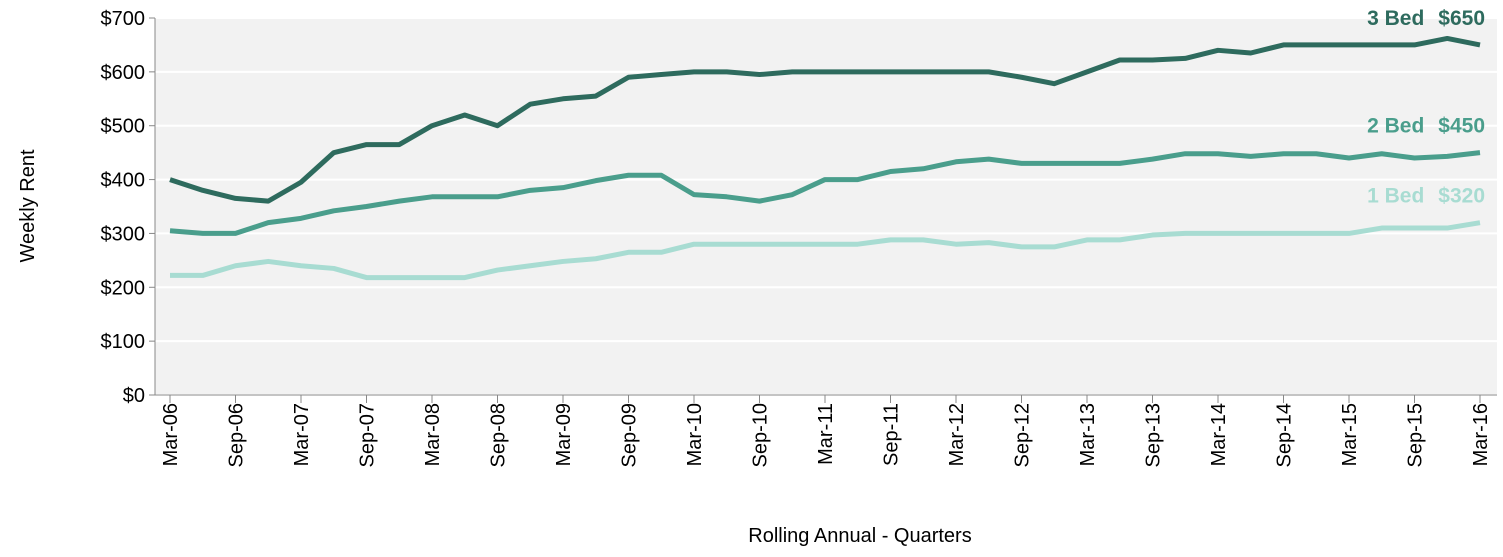 The width and height of the screenshot is (1503, 557). What do you see at coordinates (368, 435) in the screenshot?
I see `x-tick-label: Sep-07` at bounding box center [368, 435].